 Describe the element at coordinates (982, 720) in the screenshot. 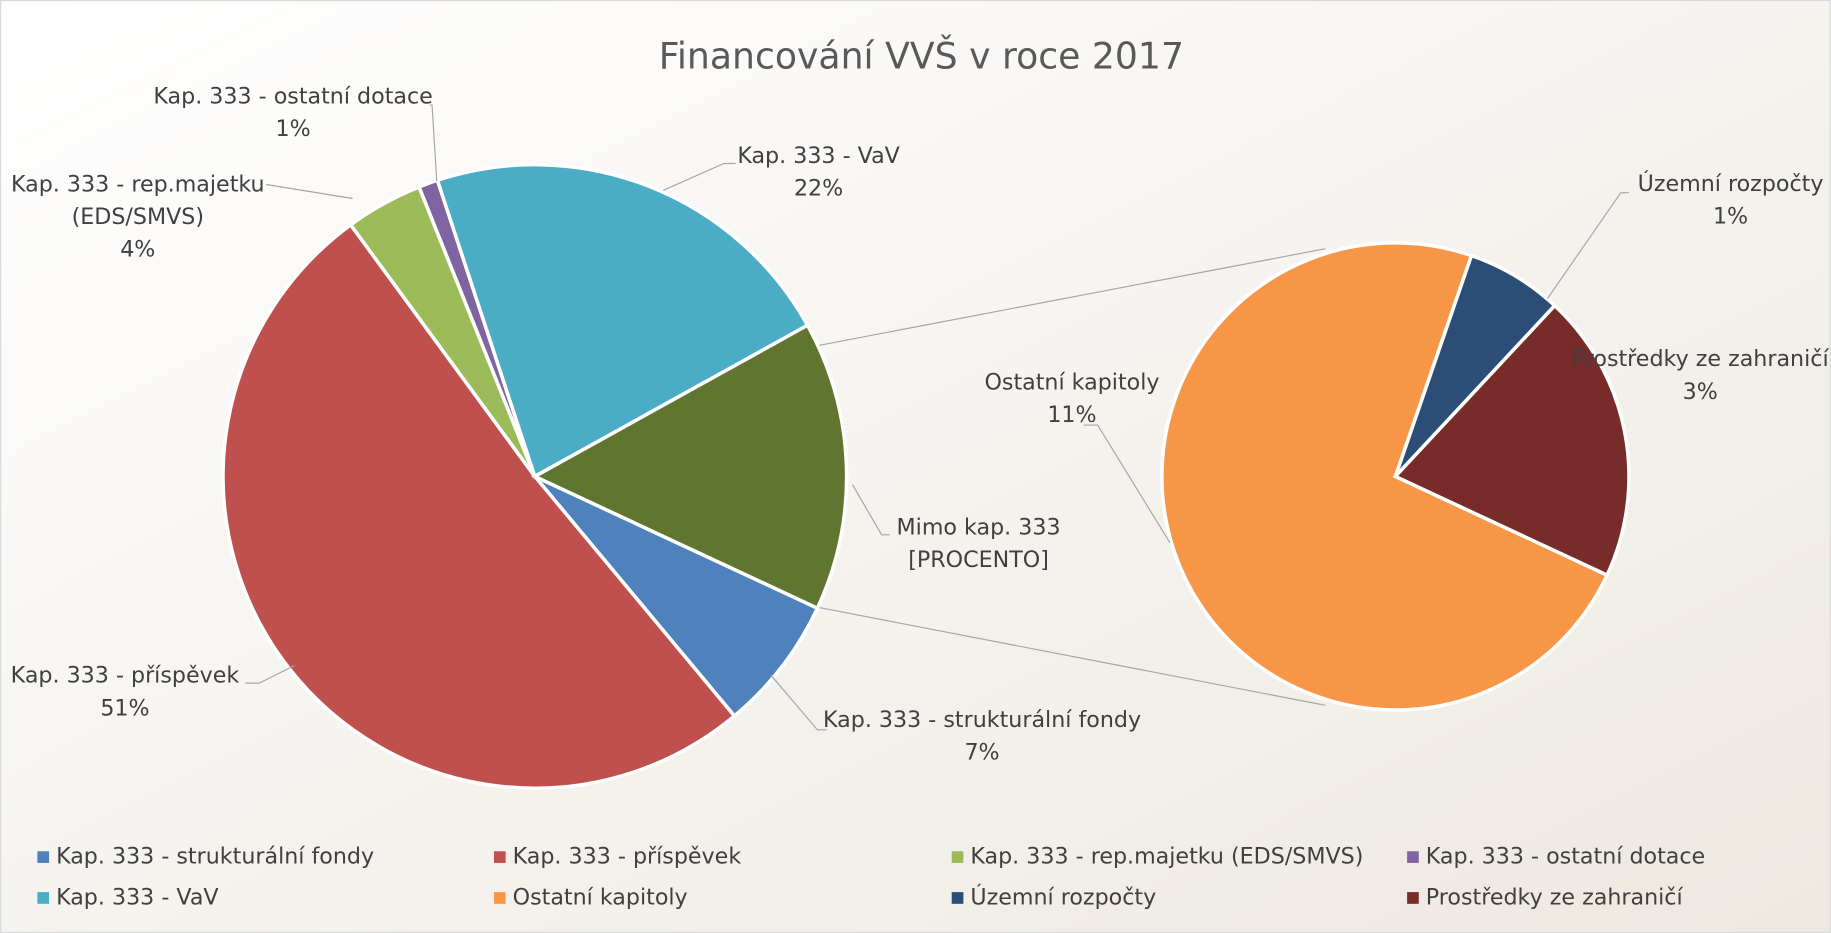

I see `data-label-name: Kap. 333 - strukturální fondy` at that location.